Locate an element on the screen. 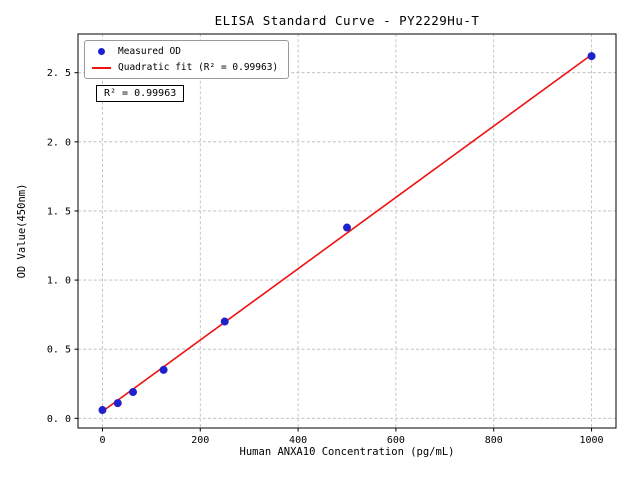 Image resolution: width=640 pixels, height=480 pixels. x-tick-label: 800 is located at coordinates (494, 440).